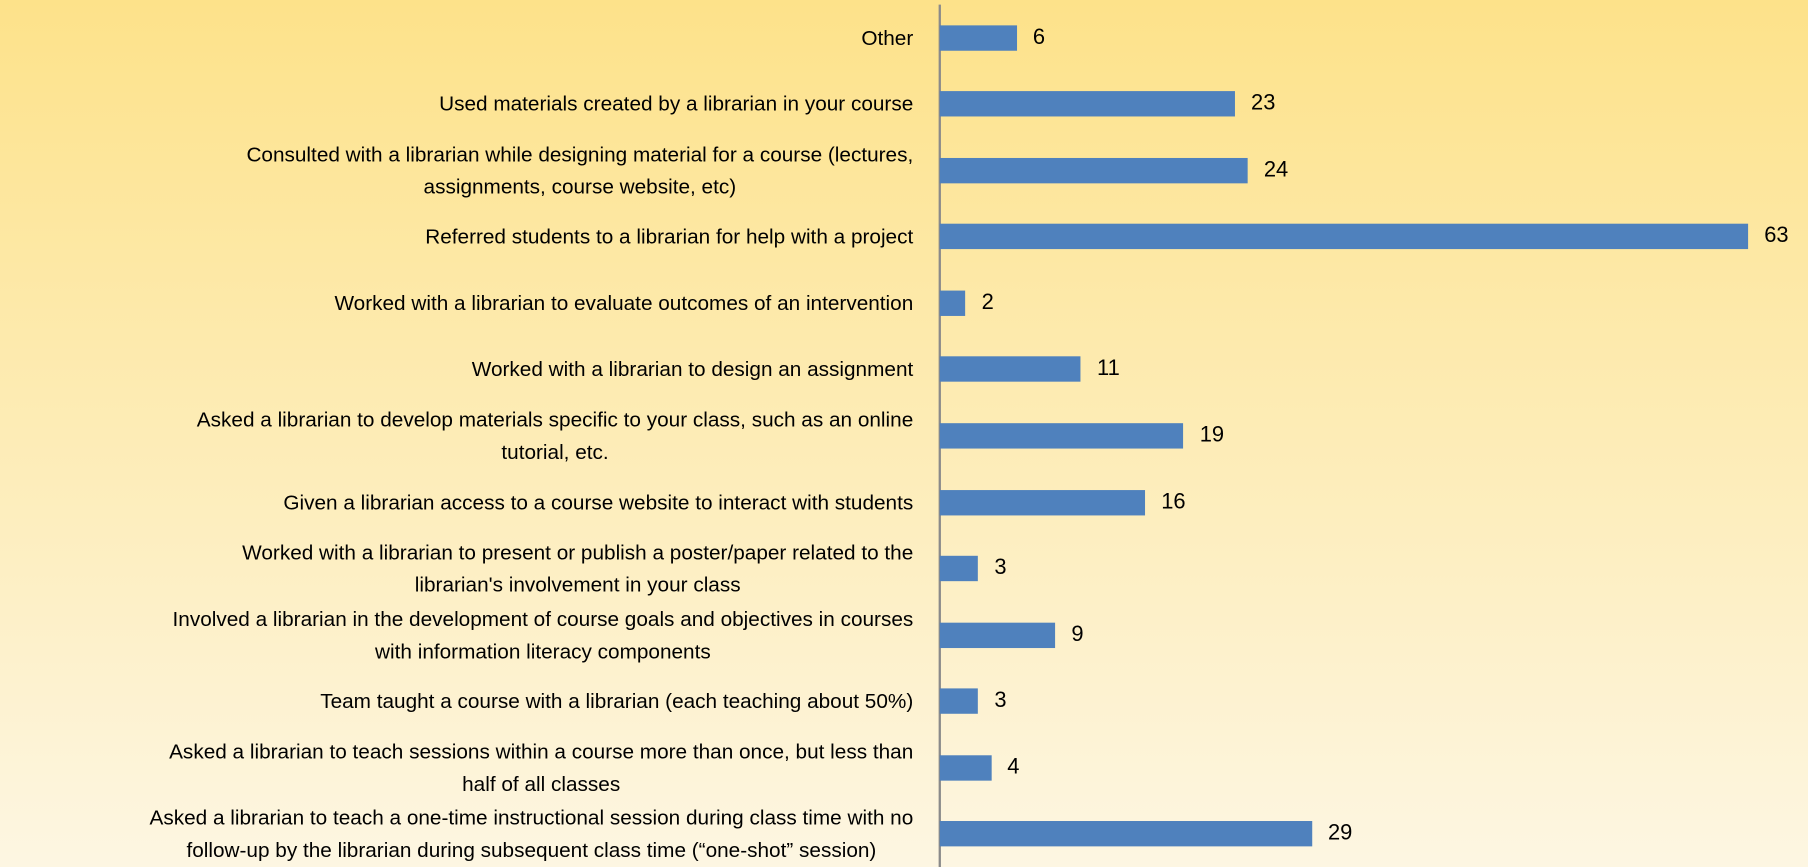 This screenshot has width=1808, height=867. What do you see at coordinates (1776, 236) in the screenshot?
I see `value-label: 63` at bounding box center [1776, 236].